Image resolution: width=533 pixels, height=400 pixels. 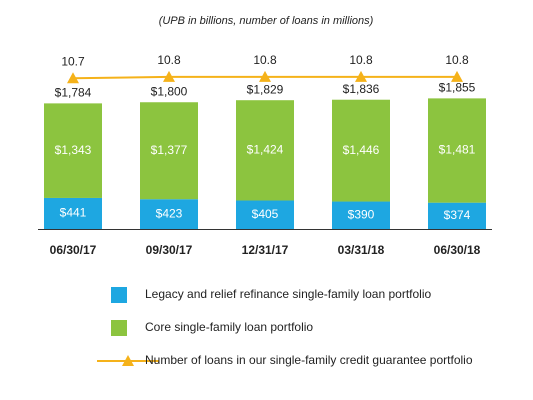 I want to click on total-label: $1,800, so click(x=169, y=91).